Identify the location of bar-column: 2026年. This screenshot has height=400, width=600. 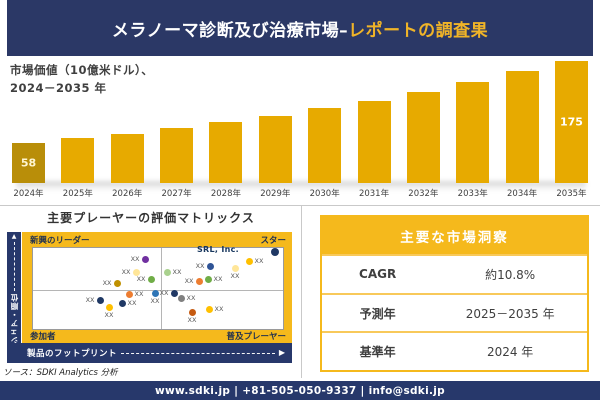
(127, 130).